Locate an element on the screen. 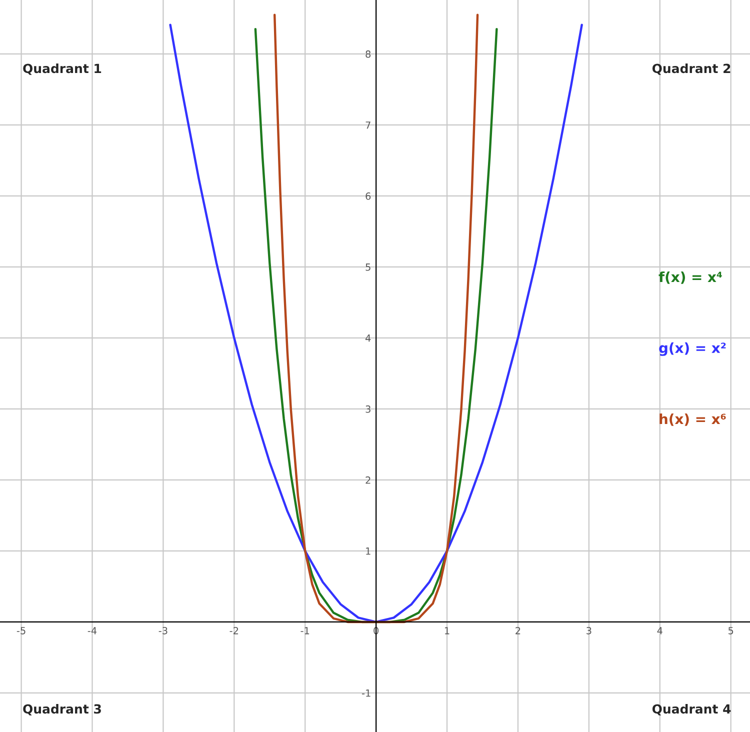  x-tick-label: -1 is located at coordinates (305, 630).